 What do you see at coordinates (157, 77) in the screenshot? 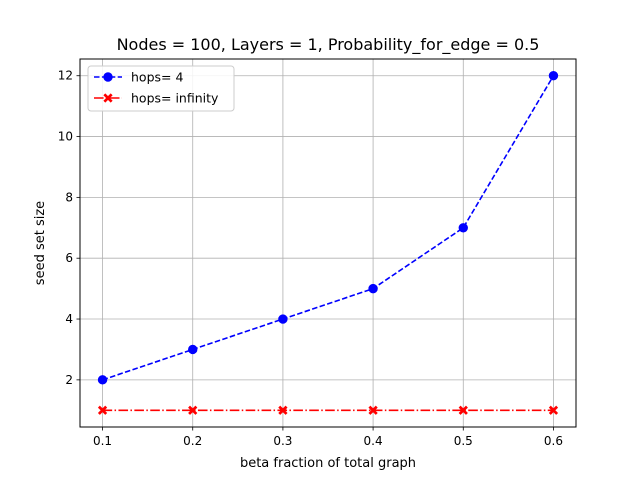
I see `legend-label: hops= 4` at bounding box center [157, 77].